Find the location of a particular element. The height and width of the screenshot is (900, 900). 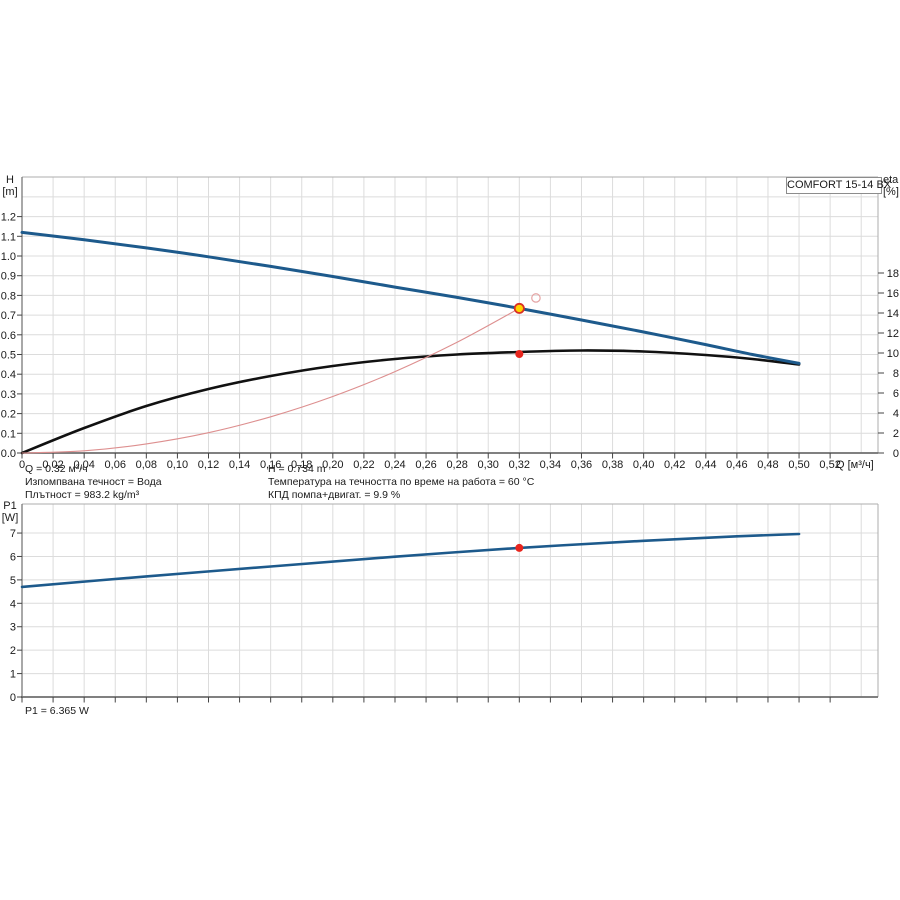

x-tick-label: 0,24 is located at coordinates (394, 465).